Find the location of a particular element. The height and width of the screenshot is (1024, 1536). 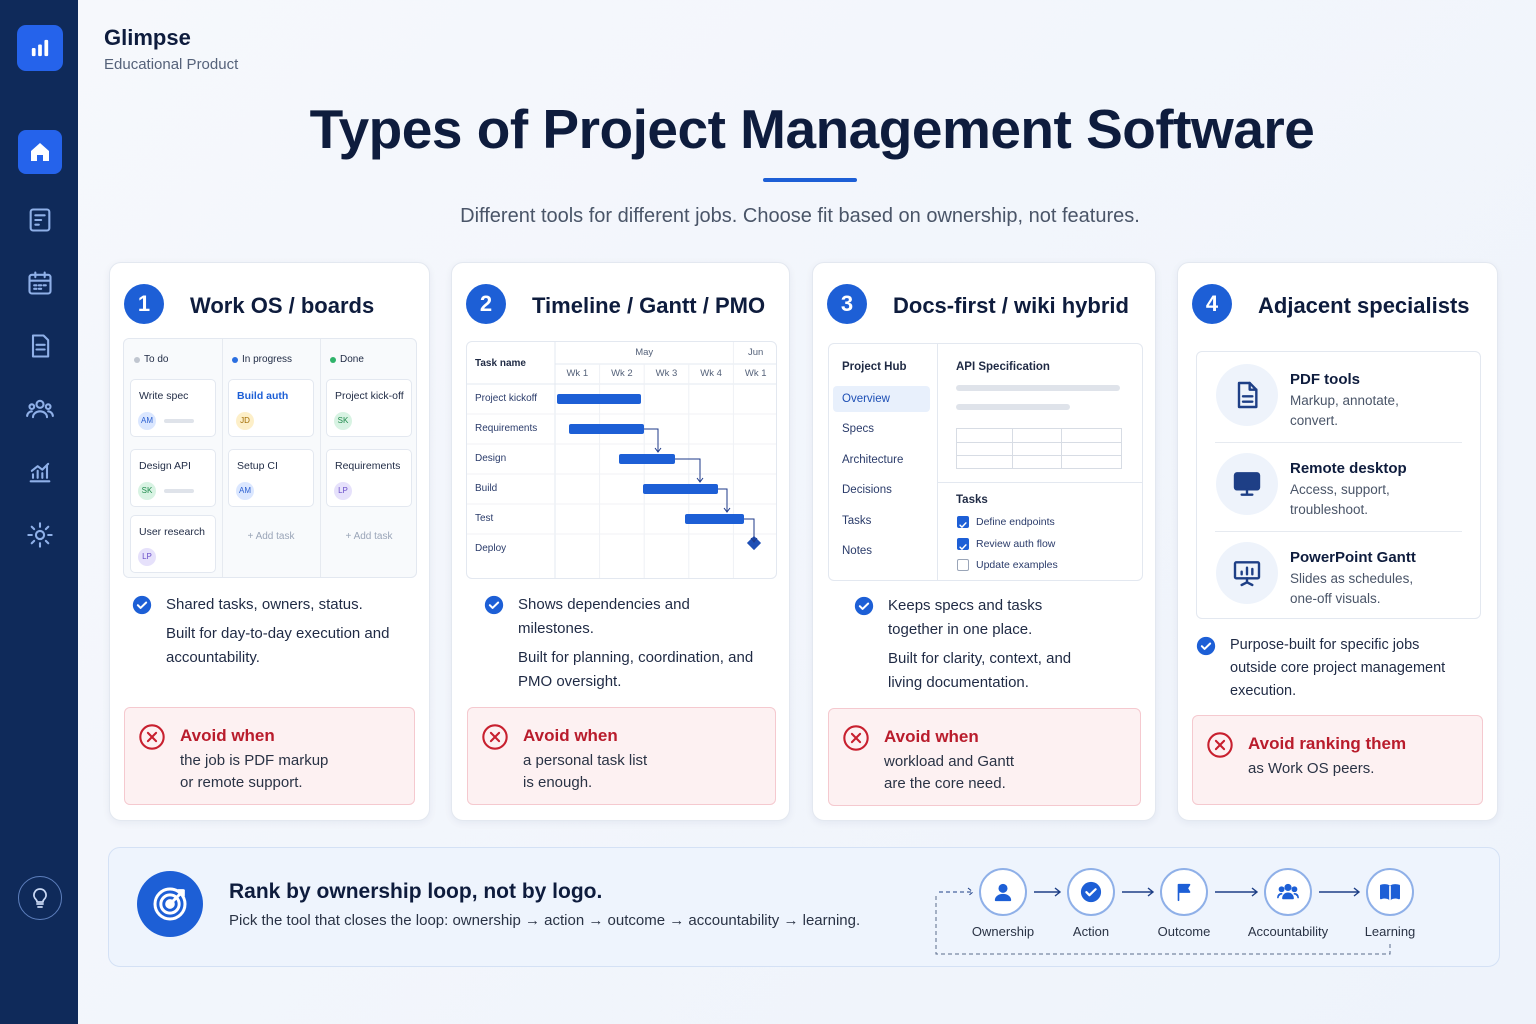

docs-nav-item: Overview is located at coordinates (866, 399).